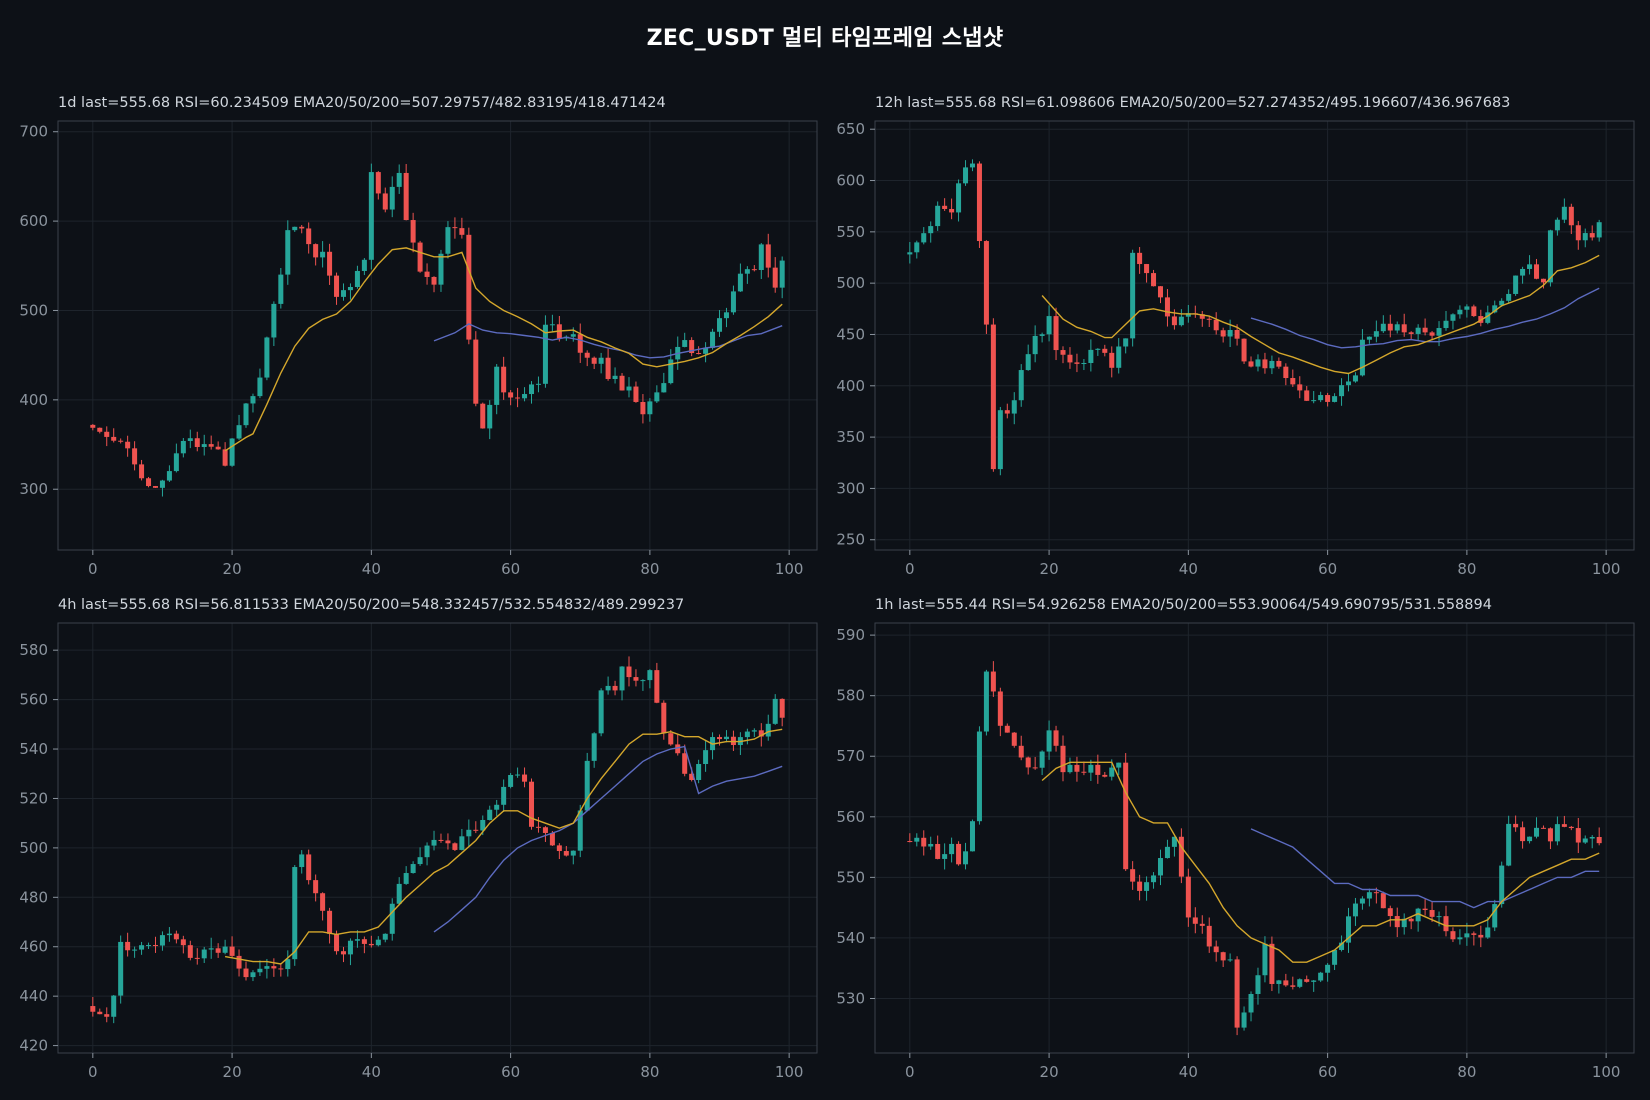 This screenshot has height=1100, width=1650. Describe the element at coordinates (1049, 1072) in the screenshot. I see `x-tick-label: 20` at that location.